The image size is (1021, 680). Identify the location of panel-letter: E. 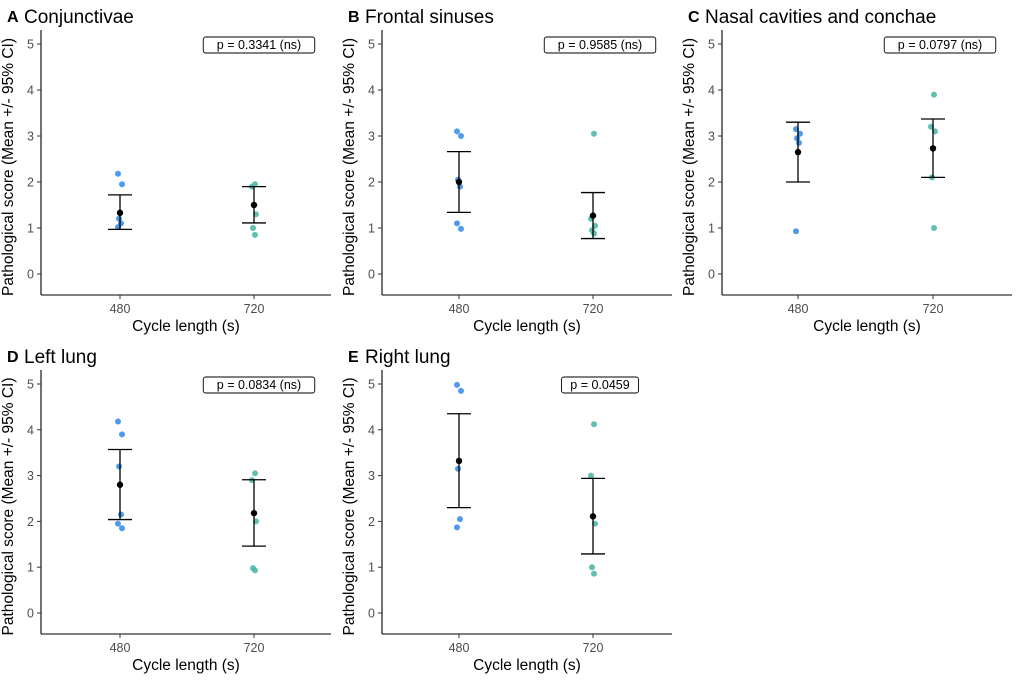
(353, 357).